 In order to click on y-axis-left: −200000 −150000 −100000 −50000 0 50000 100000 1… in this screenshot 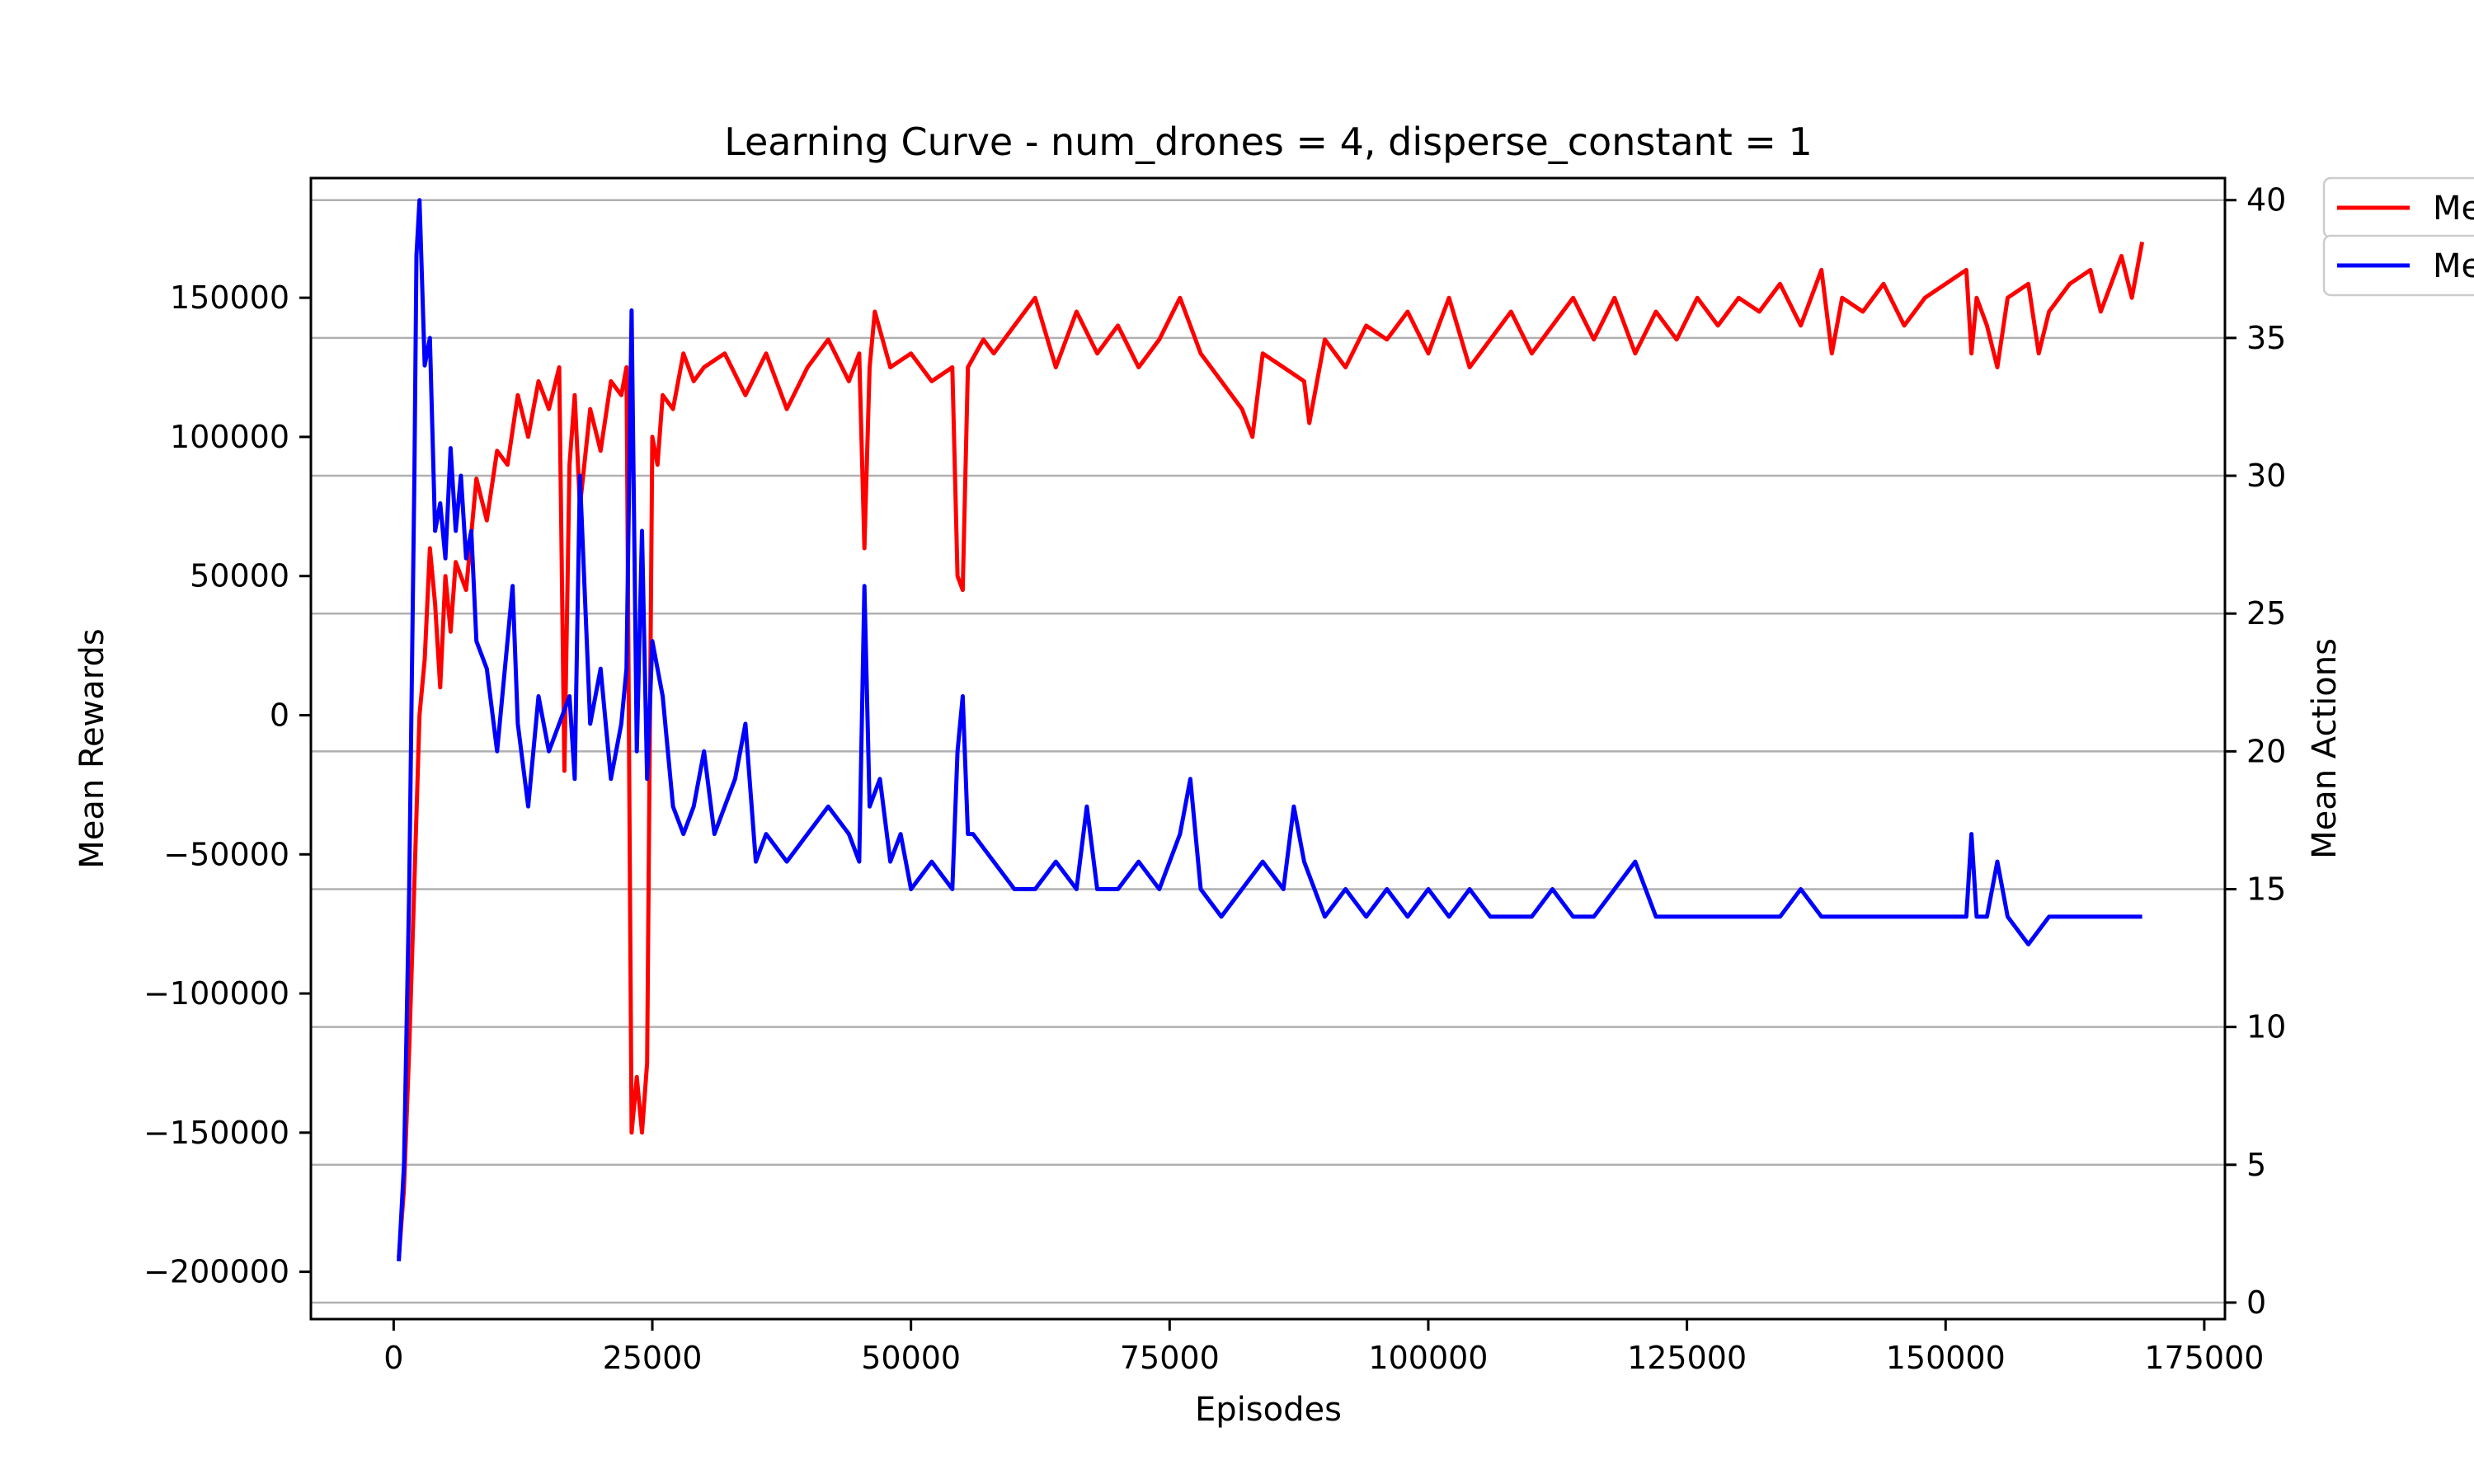, I will do `click(227, 784)`.